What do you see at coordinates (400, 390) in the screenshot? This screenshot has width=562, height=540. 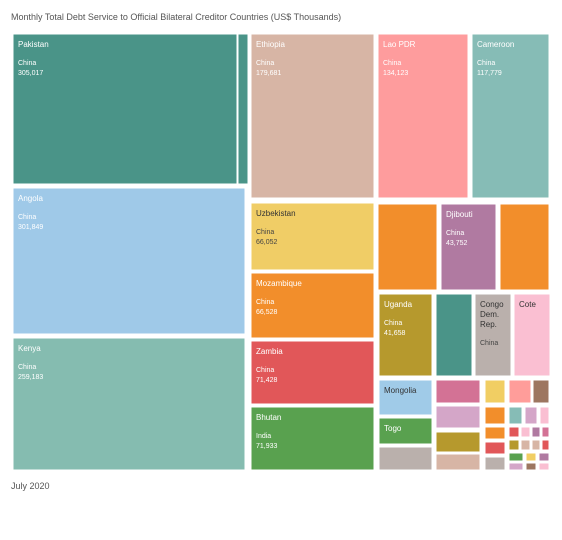 I see `tile-country-label: Mongolia` at bounding box center [400, 390].